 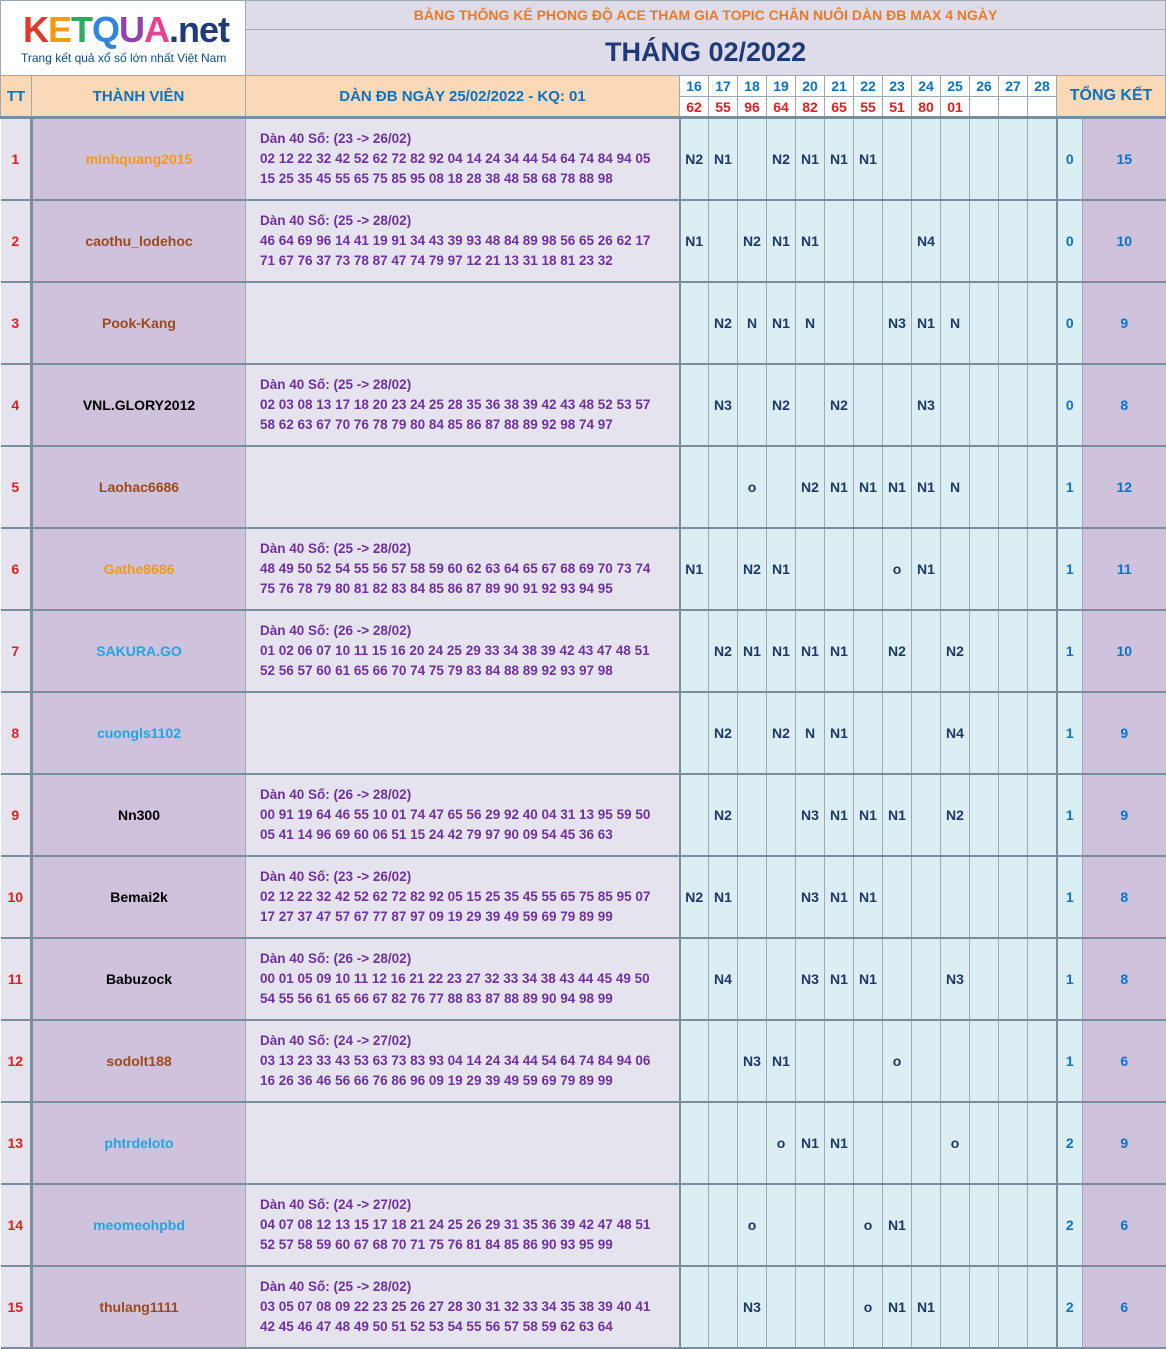 What do you see at coordinates (138, 651) in the screenshot?
I see `member-name: SAKURA.GO` at bounding box center [138, 651].